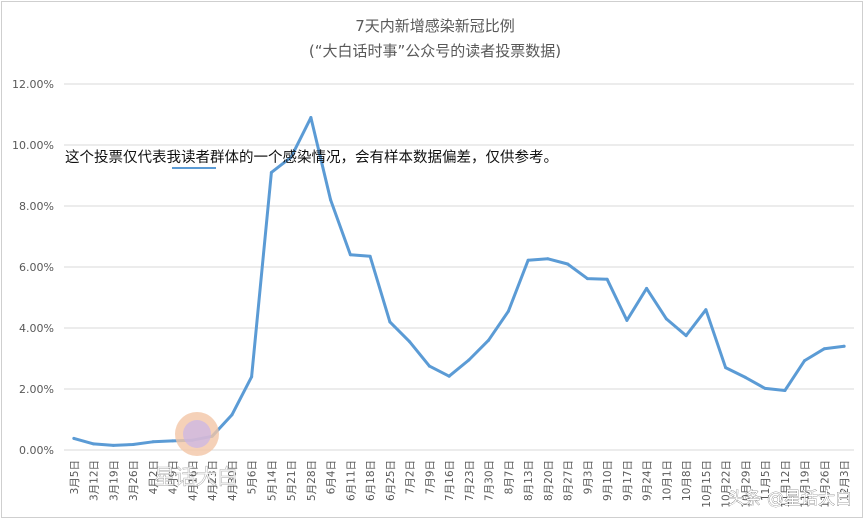 This screenshot has height=523, width=866. What do you see at coordinates (174, 477) in the screenshot?
I see `x-tick-label: 4月9日` at bounding box center [174, 477].